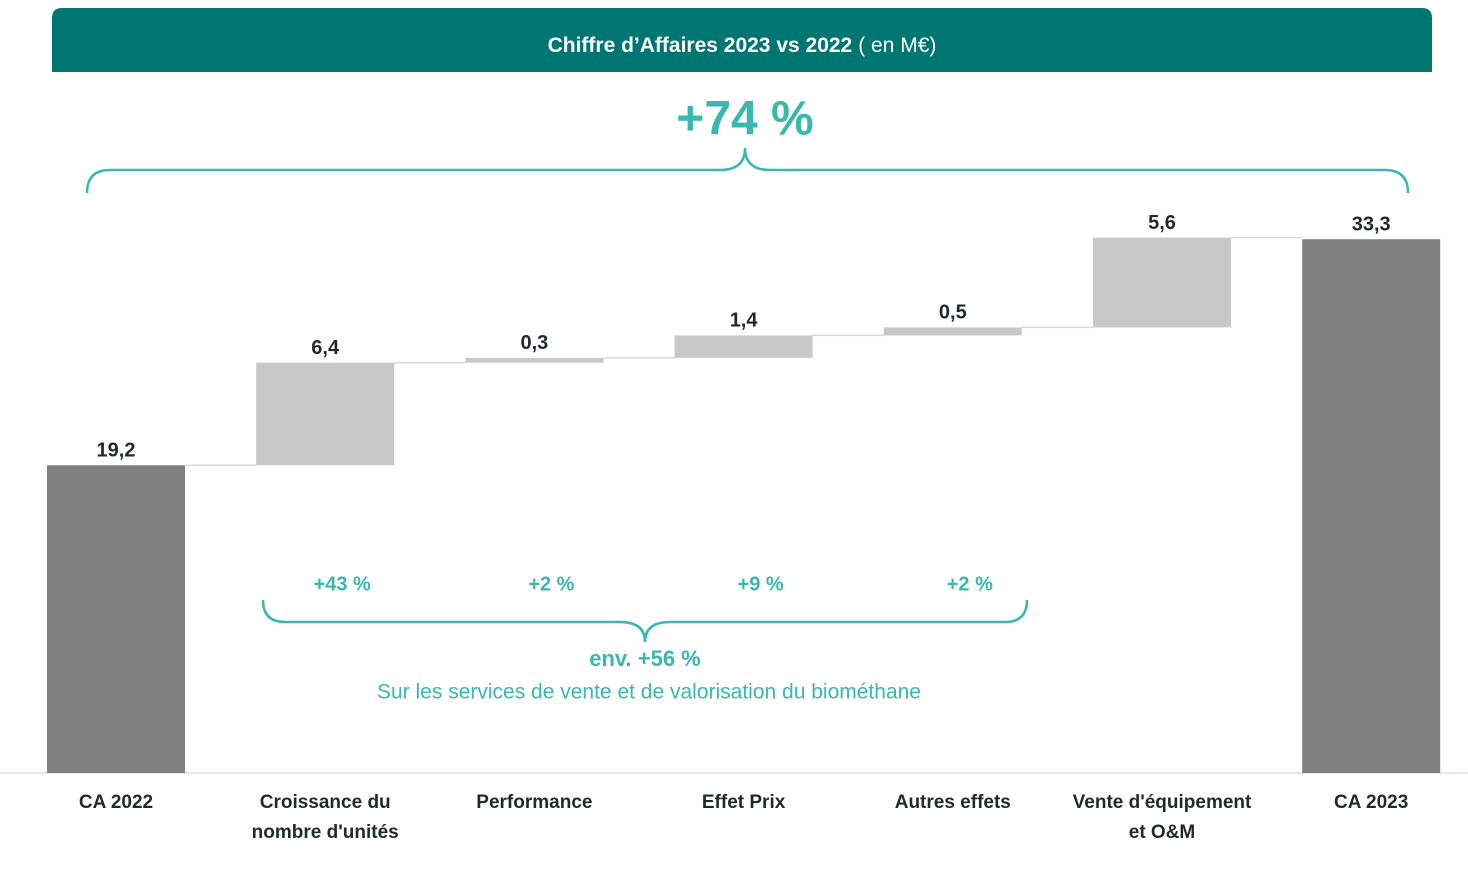 The width and height of the screenshot is (1468, 870). I want to click on chart-title: Chiffre d’Affaires 2023 vs 2022( en M€), so click(742, 45).